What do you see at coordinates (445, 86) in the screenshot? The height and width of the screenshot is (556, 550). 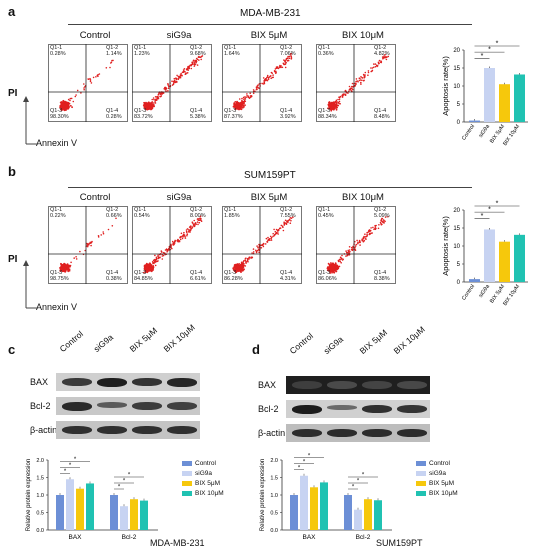 I see `y-axis-label: Apoptosis rate(%)` at bounding box center [445, 86].